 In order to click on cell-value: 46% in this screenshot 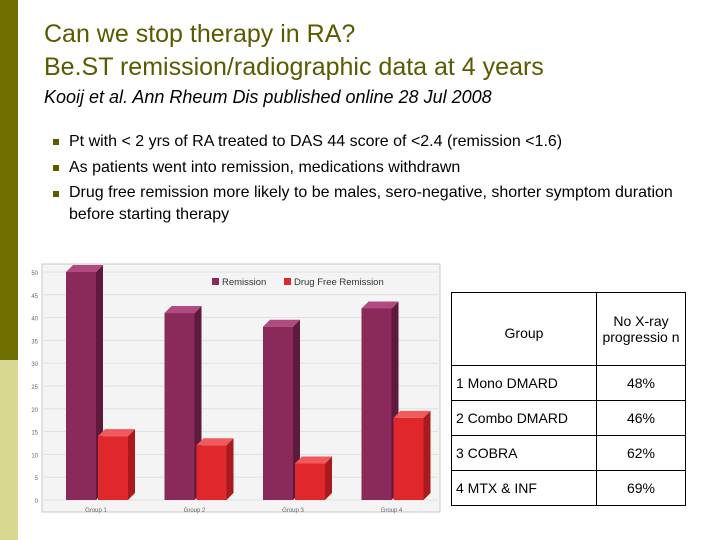, I will do `click(641, 418)`.